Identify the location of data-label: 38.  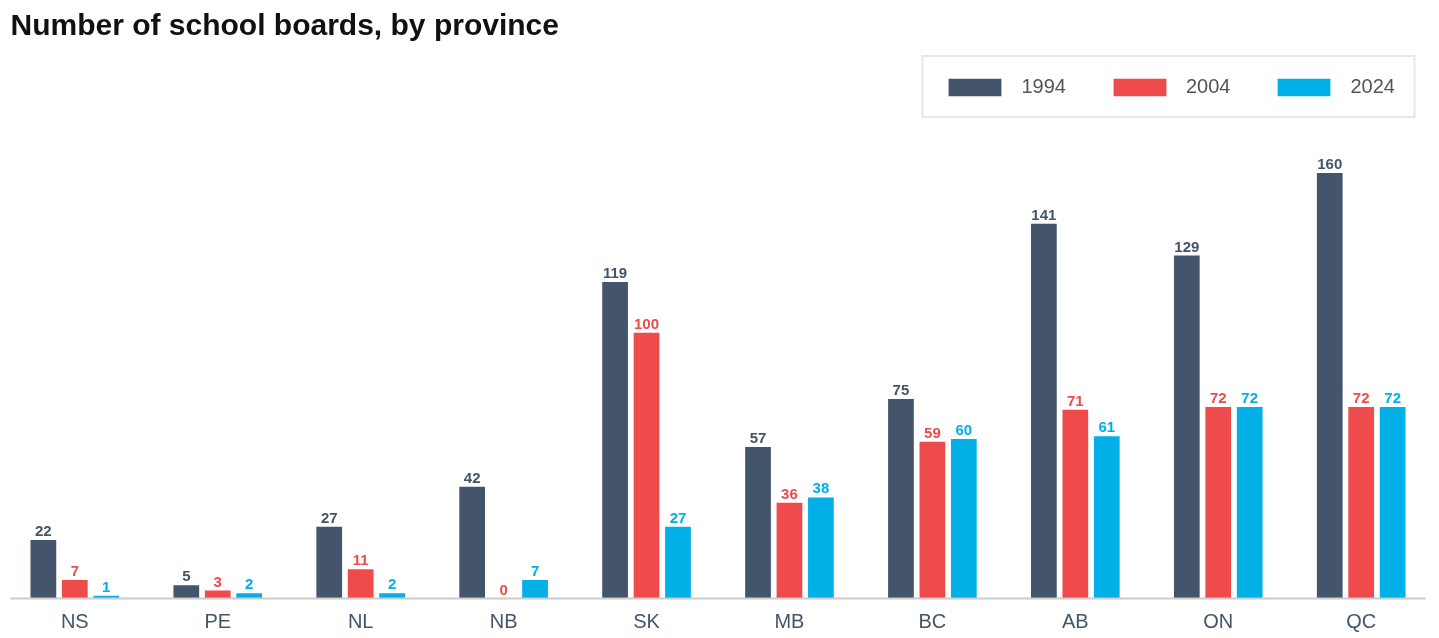
(821, 488).